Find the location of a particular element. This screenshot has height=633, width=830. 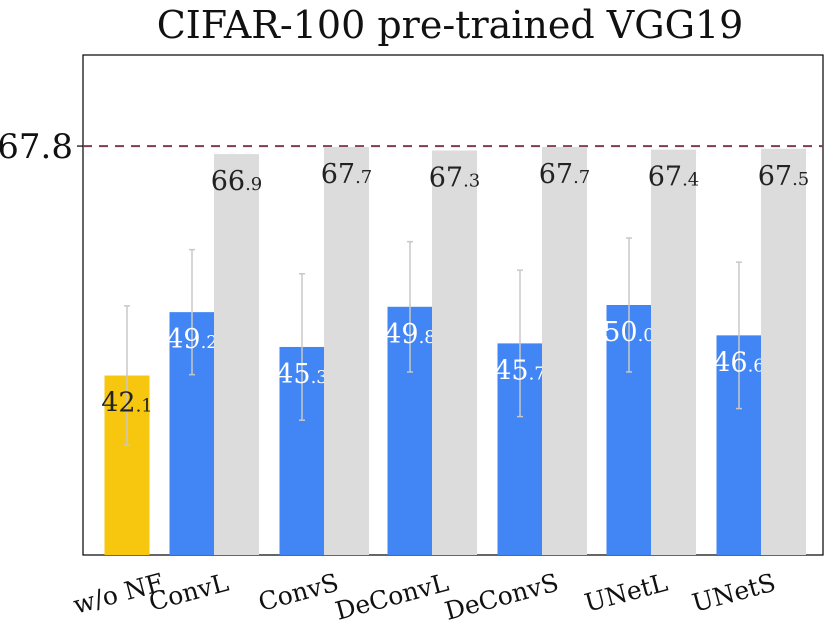

data-label: 67.5 is located at coordinates (784, 176).